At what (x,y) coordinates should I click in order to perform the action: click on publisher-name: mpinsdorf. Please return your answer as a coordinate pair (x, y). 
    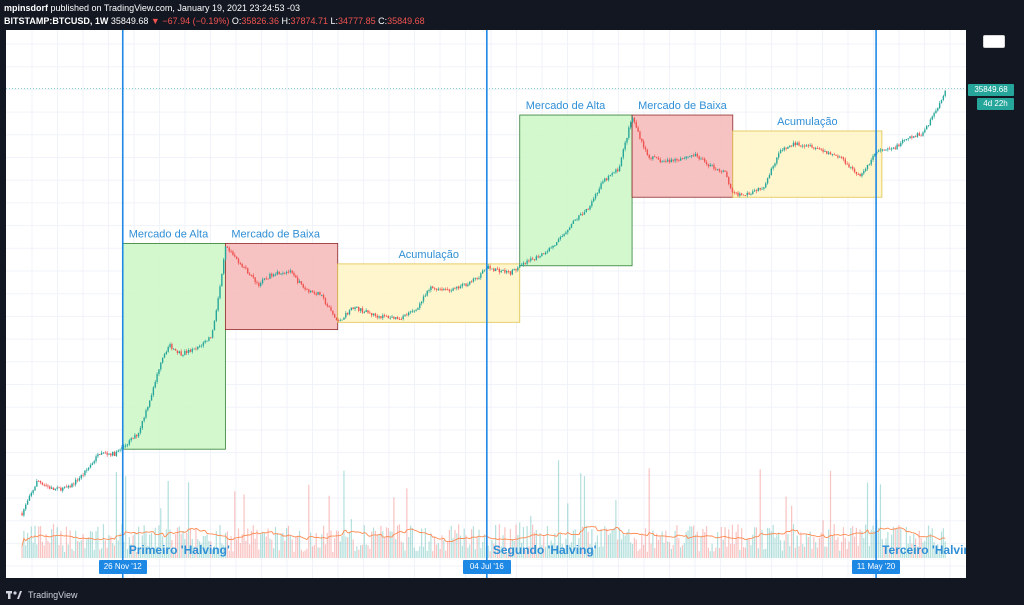
    Looking at the image, I should click on (26, 8).